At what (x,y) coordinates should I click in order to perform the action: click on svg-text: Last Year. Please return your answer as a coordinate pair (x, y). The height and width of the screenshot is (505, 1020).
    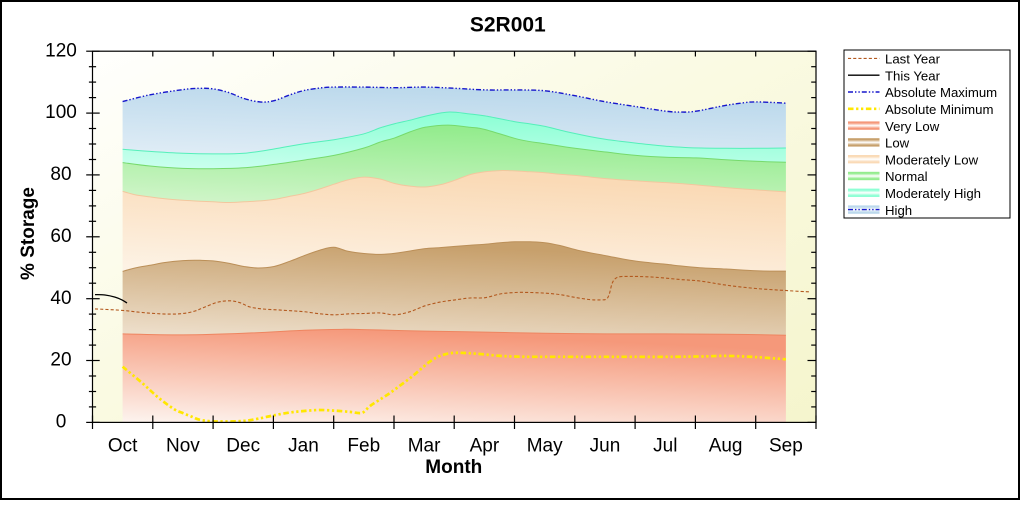
    Looking at the image, I should click on (913, 59).